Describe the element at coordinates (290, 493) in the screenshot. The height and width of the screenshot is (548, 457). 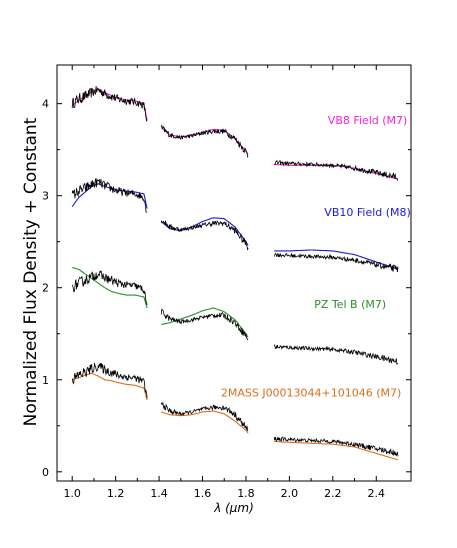
I see `x-tick-label-5: 2.0` at that location.